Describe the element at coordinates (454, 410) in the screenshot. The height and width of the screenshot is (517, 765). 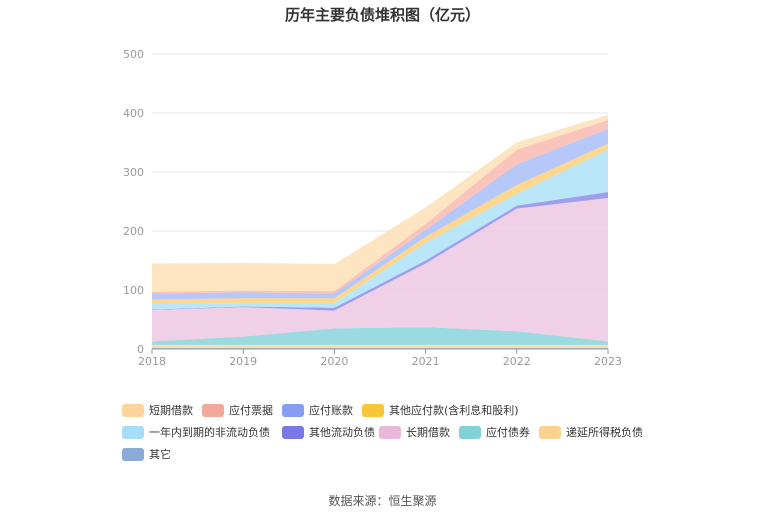
I see `legend-label: 其他应付款(含利息和股利)` at that location.